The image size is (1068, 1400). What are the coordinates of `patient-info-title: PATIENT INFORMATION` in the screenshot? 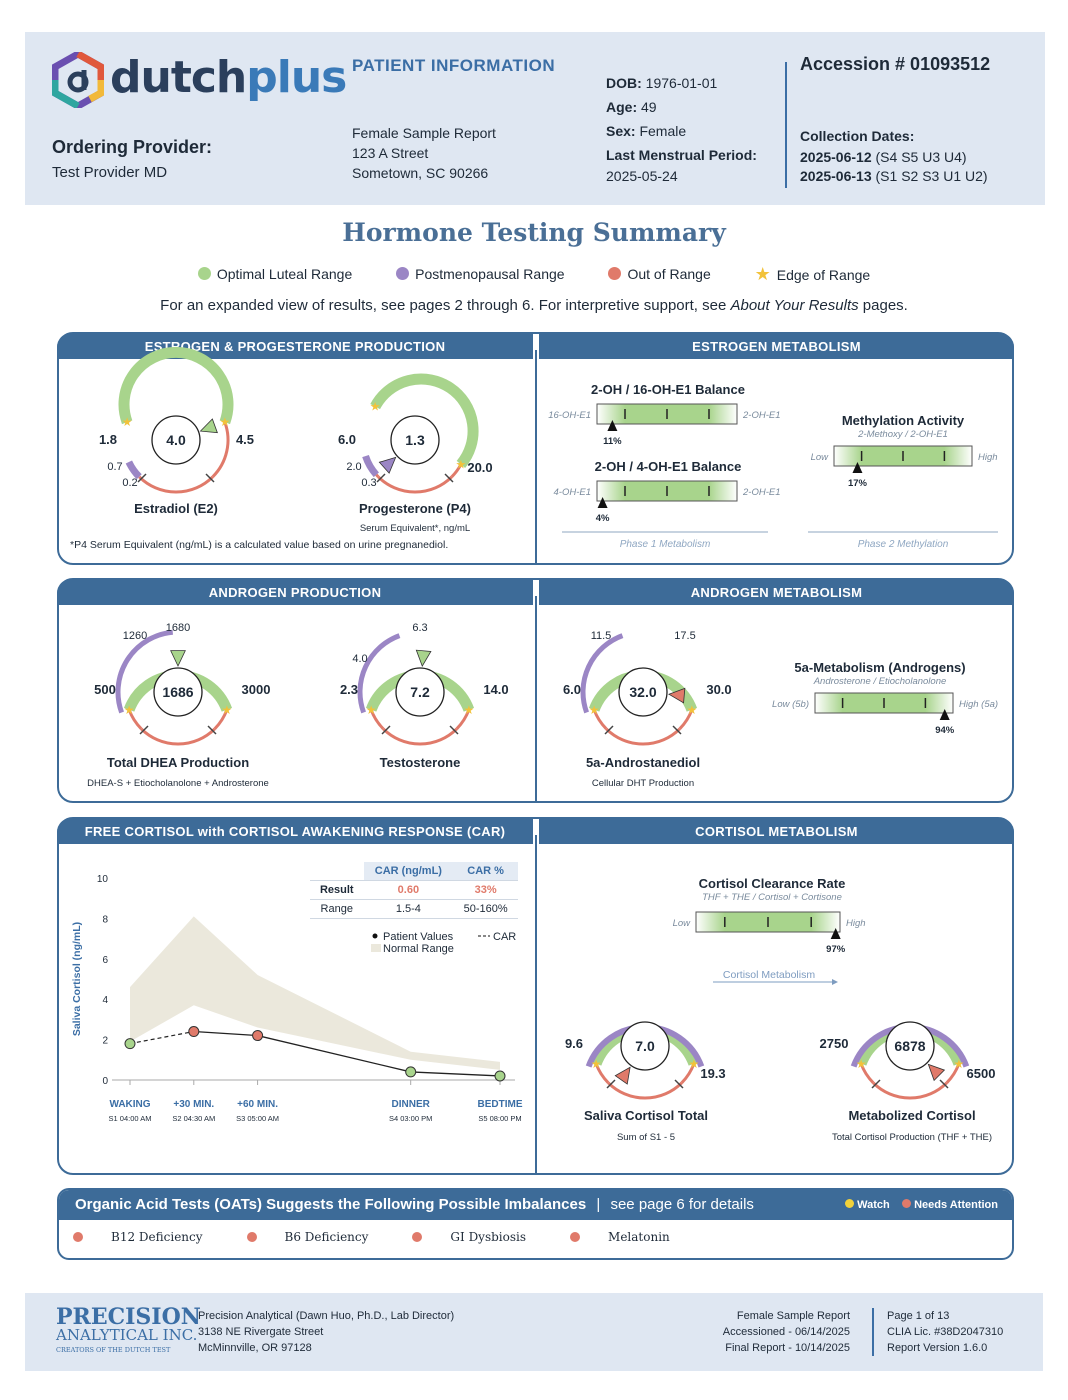 It's located at (454, 65).